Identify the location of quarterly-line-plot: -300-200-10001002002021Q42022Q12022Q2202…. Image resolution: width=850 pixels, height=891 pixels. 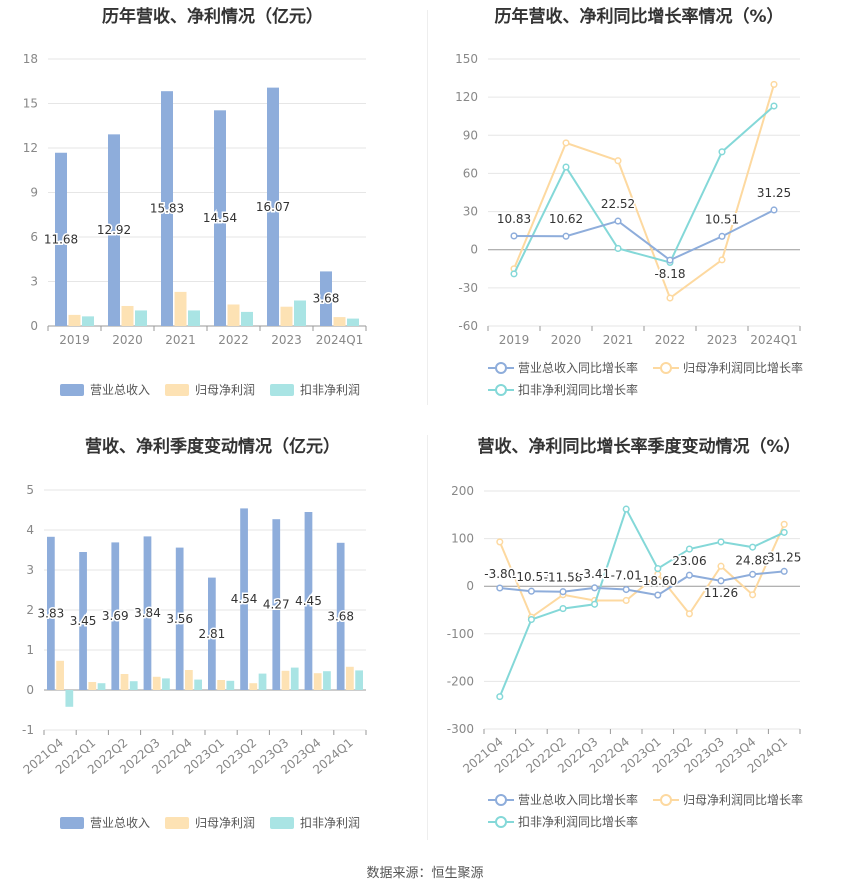
(625, 630).